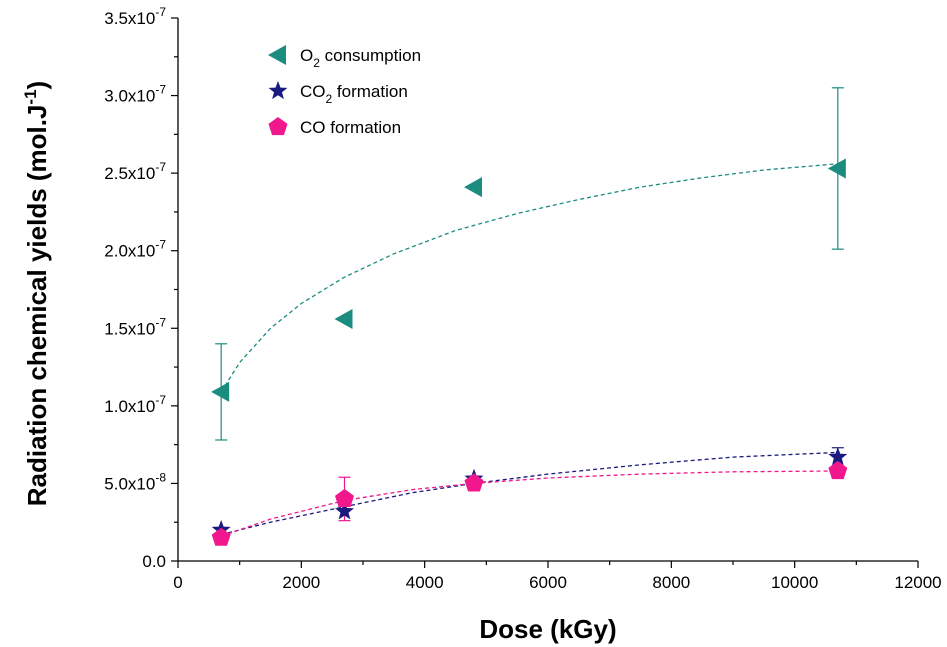  Describe the element at coordinates (350, 127) in the screenshot. I see `legend-entry: CO formation` at that location.